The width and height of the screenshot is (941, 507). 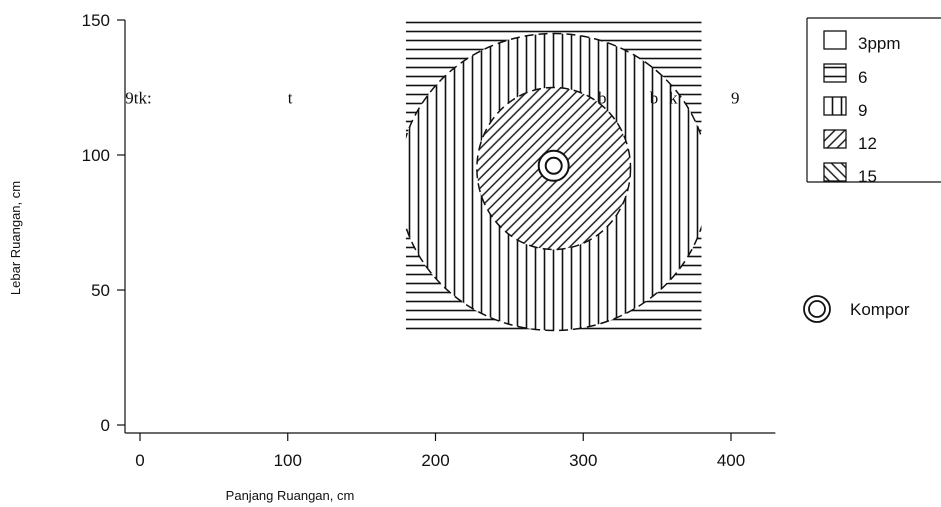 What do you see at coordinates (288, 460) in the screenshot?
I see `x-tick-label: 100` at bounding box center [288, 460].